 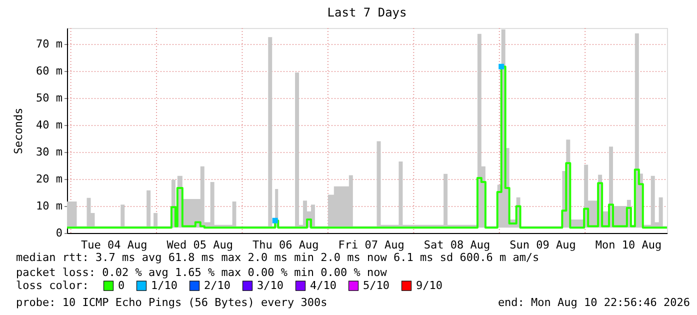 I want to click on text: end: Mon Aug 10 22:56:46 2026, so click(x=594, y=302).